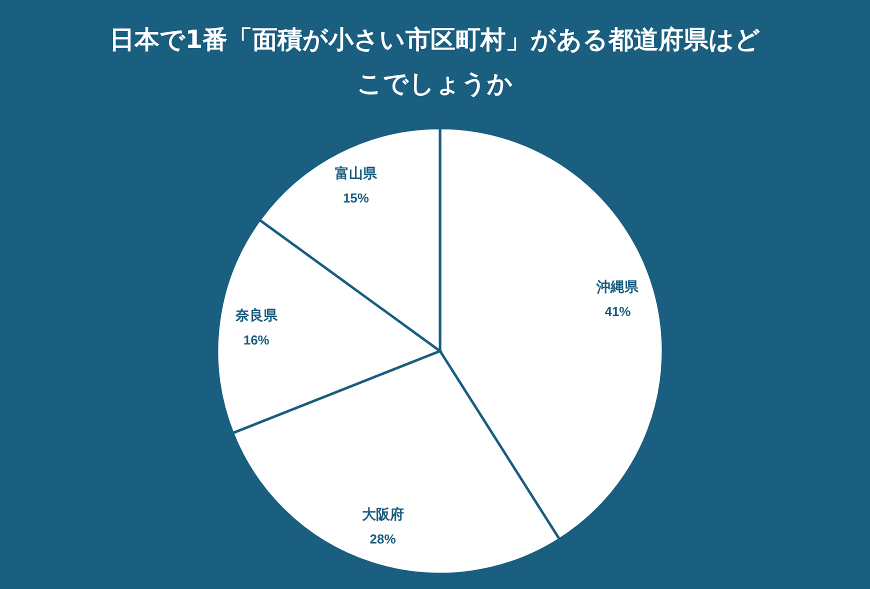 The height and width of the screenshot is (589, 870). Describe the element at coordinates (435, 62) in the screenshot. I see `chart-title: 日本で1番「面積が小さい市区町村」がある都道府県はどこでしょうか` at that location.